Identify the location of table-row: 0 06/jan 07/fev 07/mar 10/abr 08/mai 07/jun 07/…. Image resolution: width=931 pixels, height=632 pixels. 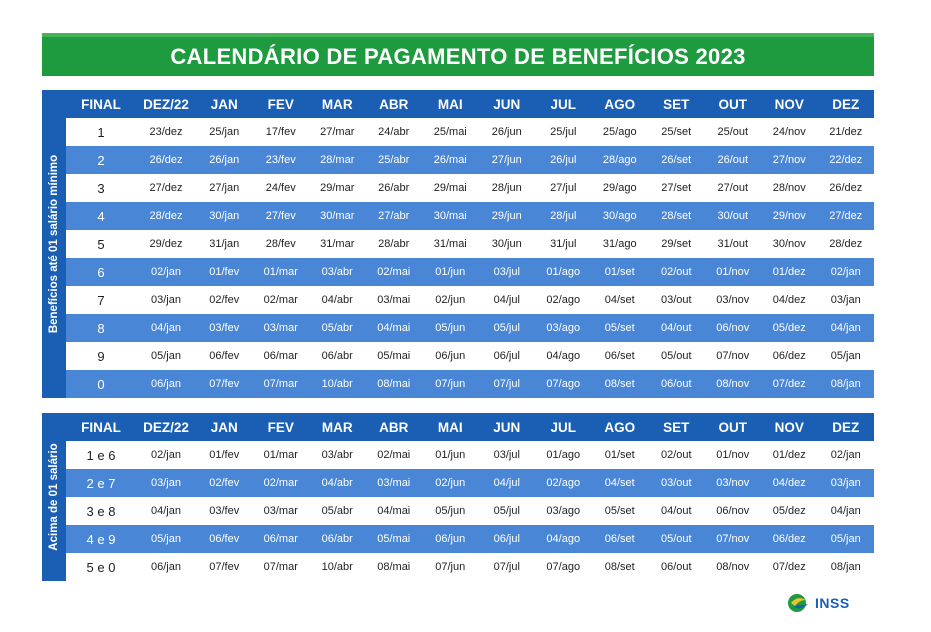
(470, 384).